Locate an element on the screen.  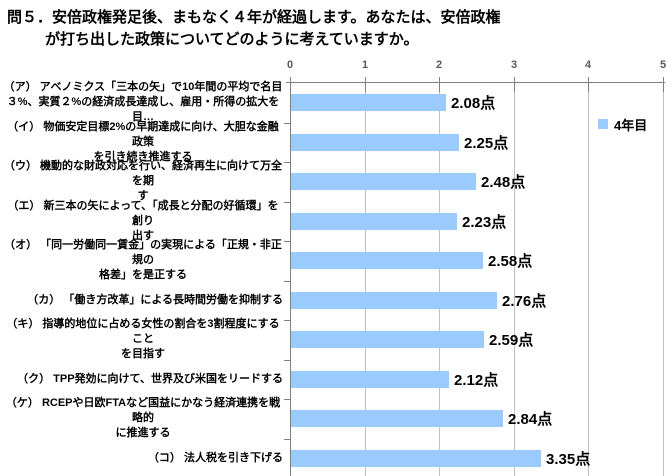
value-label: 3.35点 is located at coordinates (568, 459).